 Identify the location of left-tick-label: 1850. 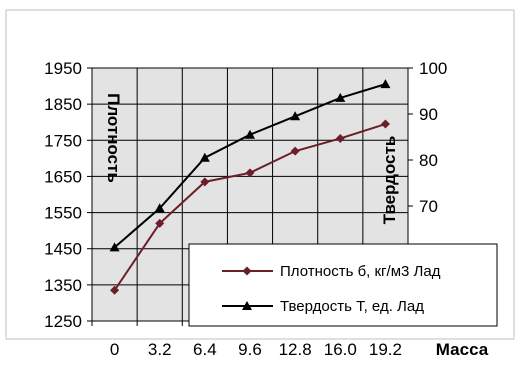
(63, 104).